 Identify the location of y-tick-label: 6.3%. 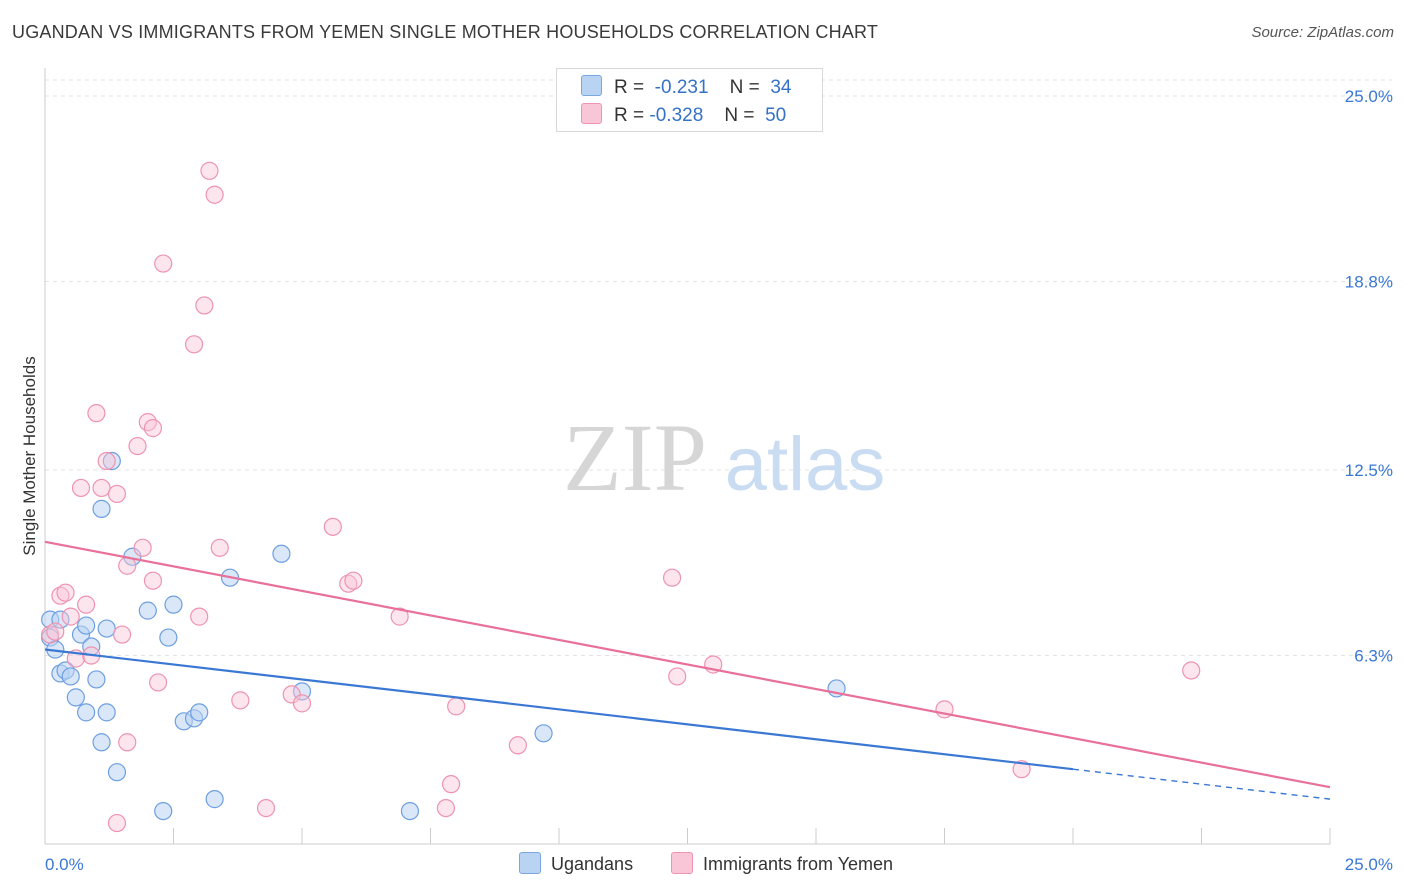
(1373, 656).